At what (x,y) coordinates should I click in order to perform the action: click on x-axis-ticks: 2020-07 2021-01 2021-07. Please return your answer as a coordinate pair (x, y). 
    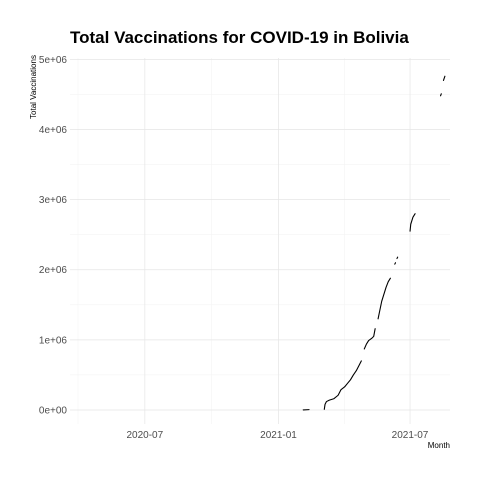
    Looking at the image, I should click on (277, 435).